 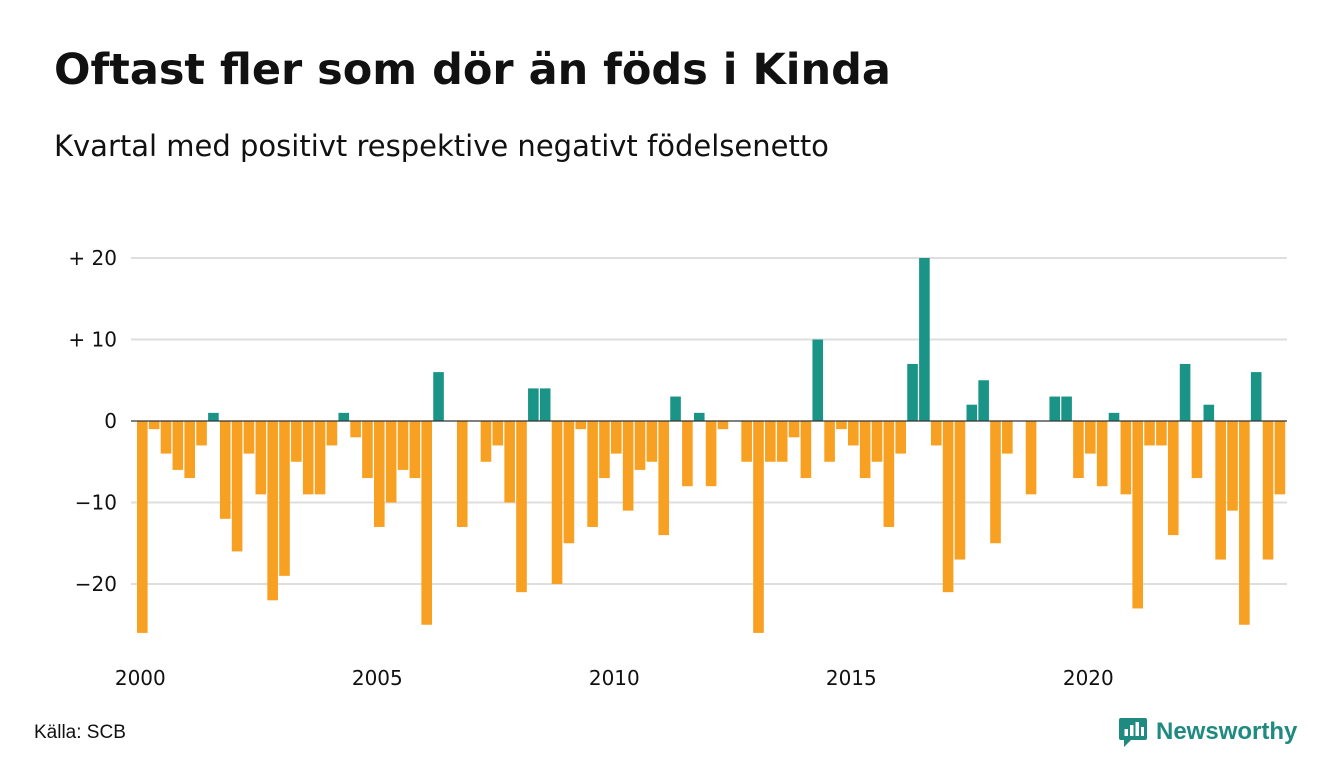 I want to click on newsworthy-logo: Newsworthy, so click(x=1207, y=732).